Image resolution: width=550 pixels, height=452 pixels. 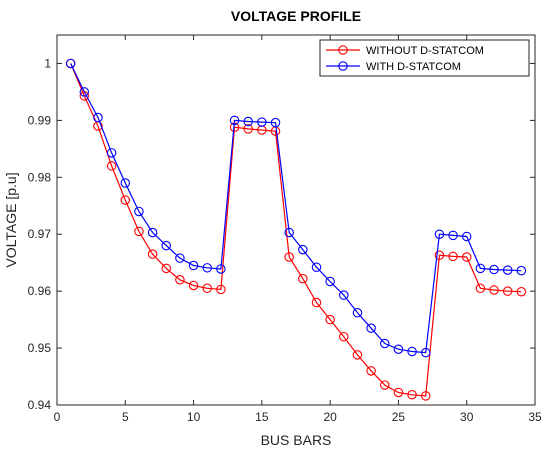 What do you see at coordinates (40, 234) in the screenshot?
I see `y-tick-label: 0.97` at bounding box center [40, 234].